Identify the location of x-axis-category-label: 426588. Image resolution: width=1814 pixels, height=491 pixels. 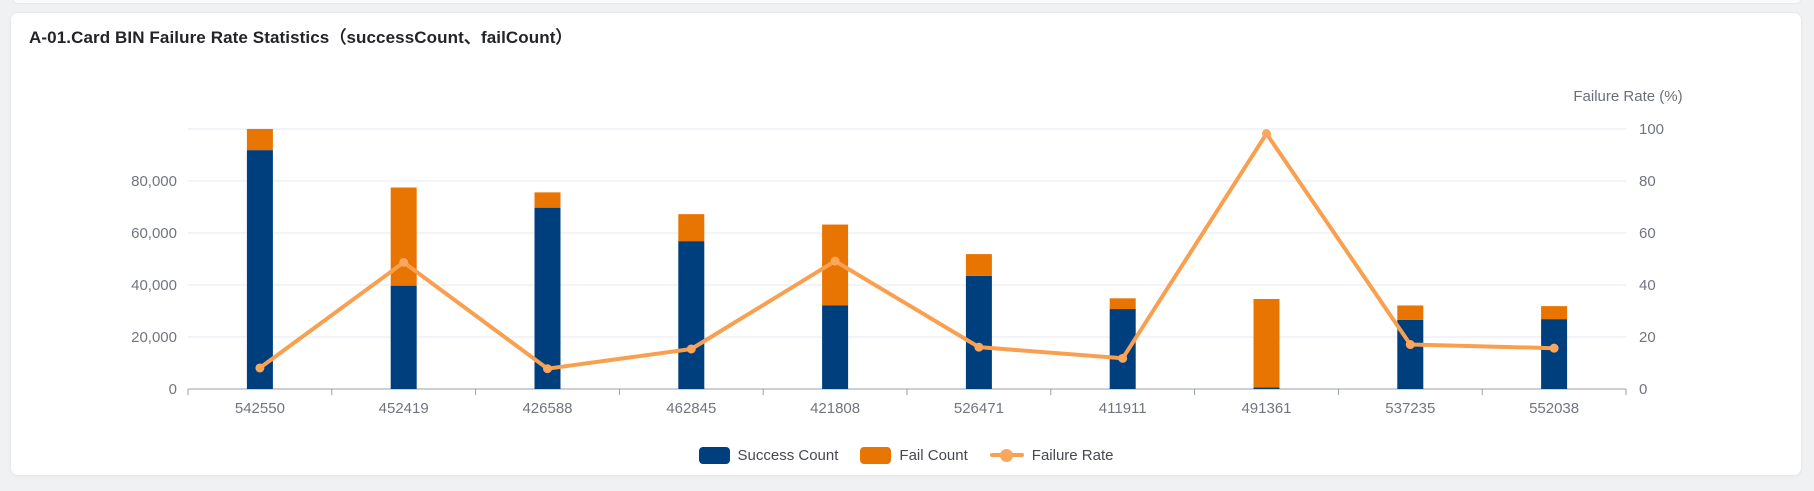
(547, 408).